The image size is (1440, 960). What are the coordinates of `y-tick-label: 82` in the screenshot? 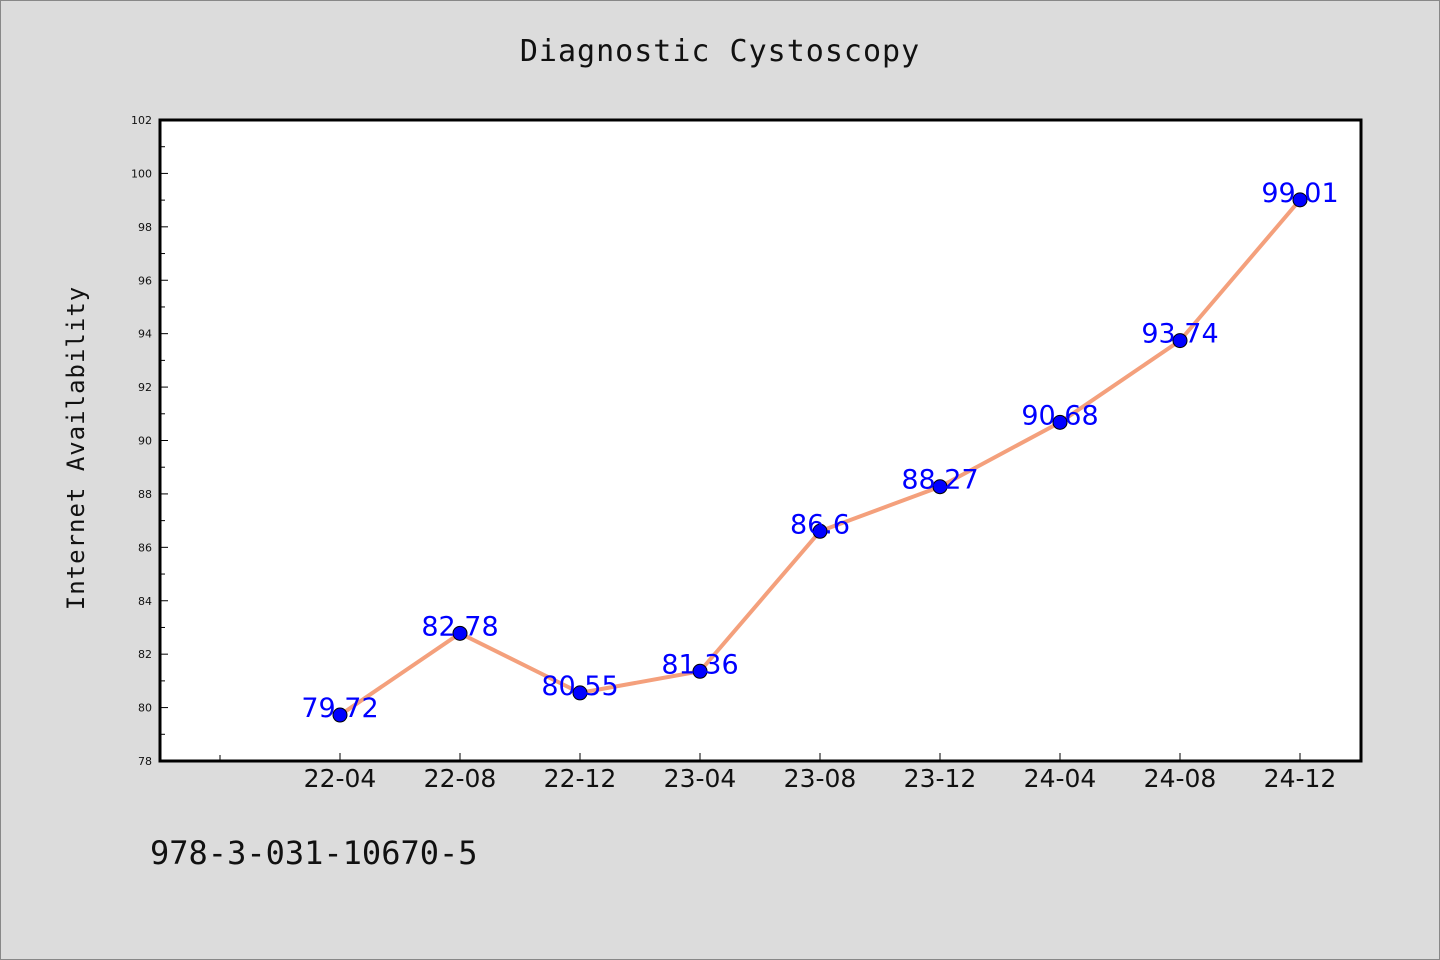 It's located at (145, 654).